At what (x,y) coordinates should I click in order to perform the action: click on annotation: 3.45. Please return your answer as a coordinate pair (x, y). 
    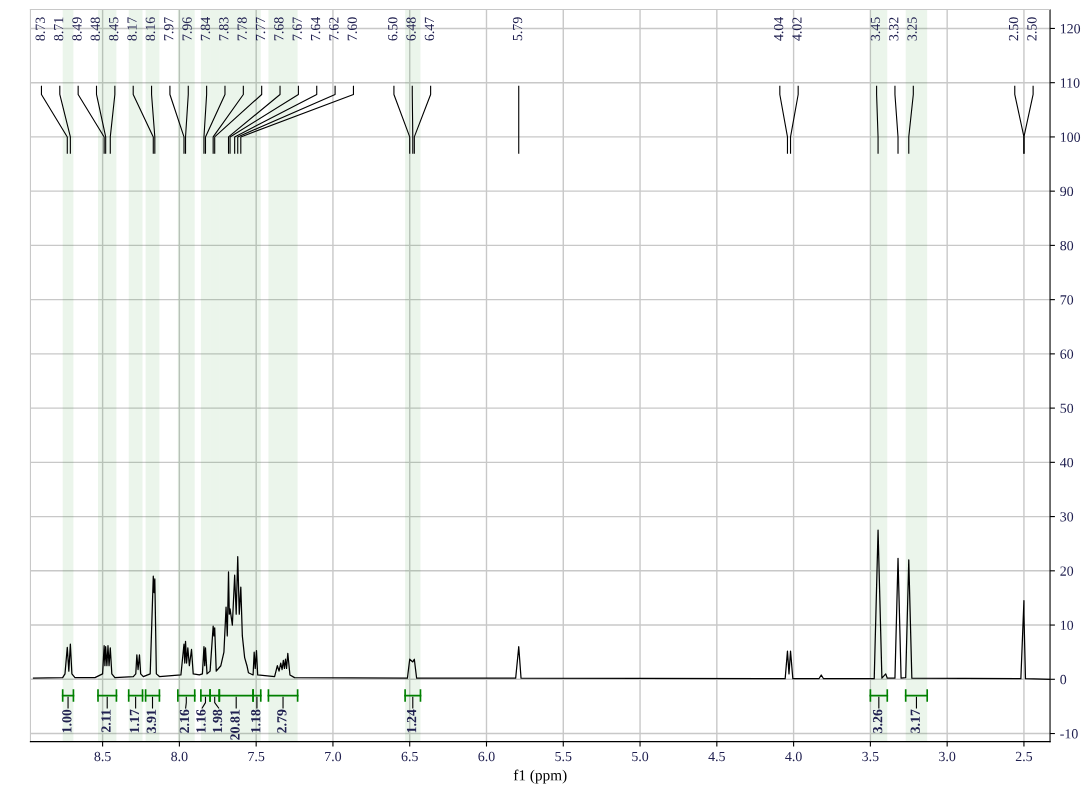
    Looking at the image, I should click on (875, 29).